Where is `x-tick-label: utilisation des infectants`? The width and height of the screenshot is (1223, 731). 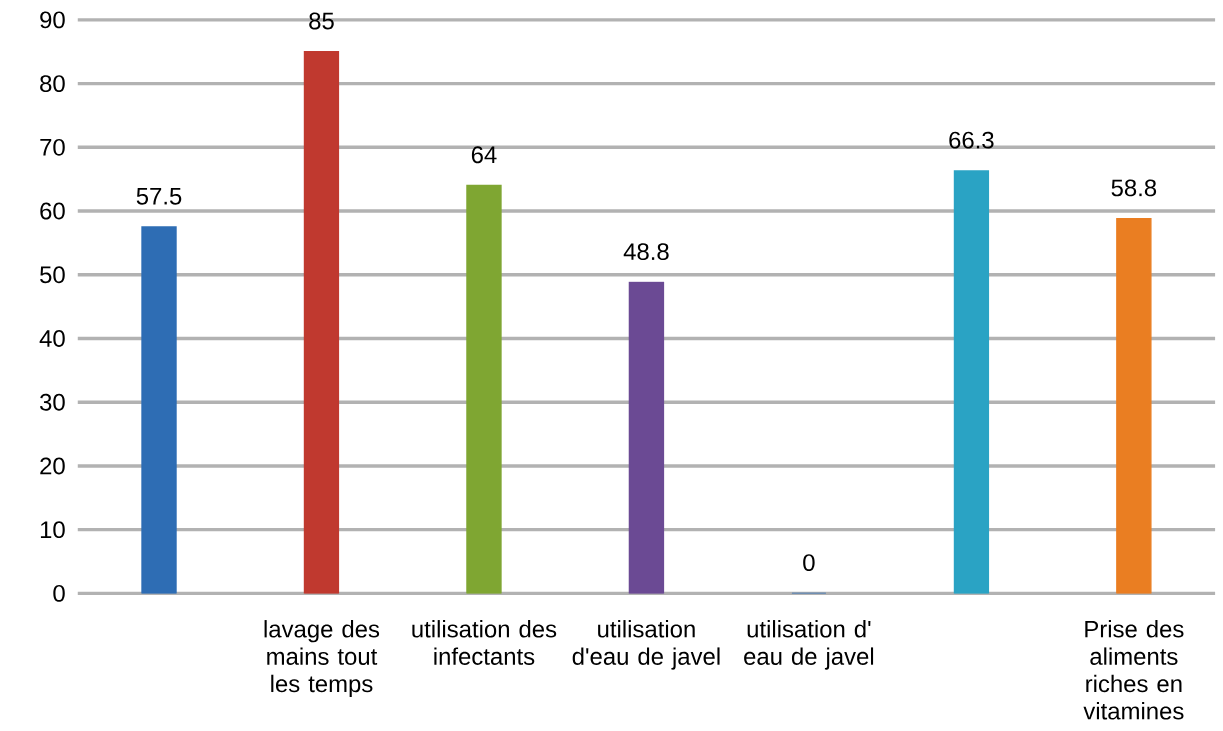 x-tick-label: utilisation des infectants is located at coordinates (484, 642).